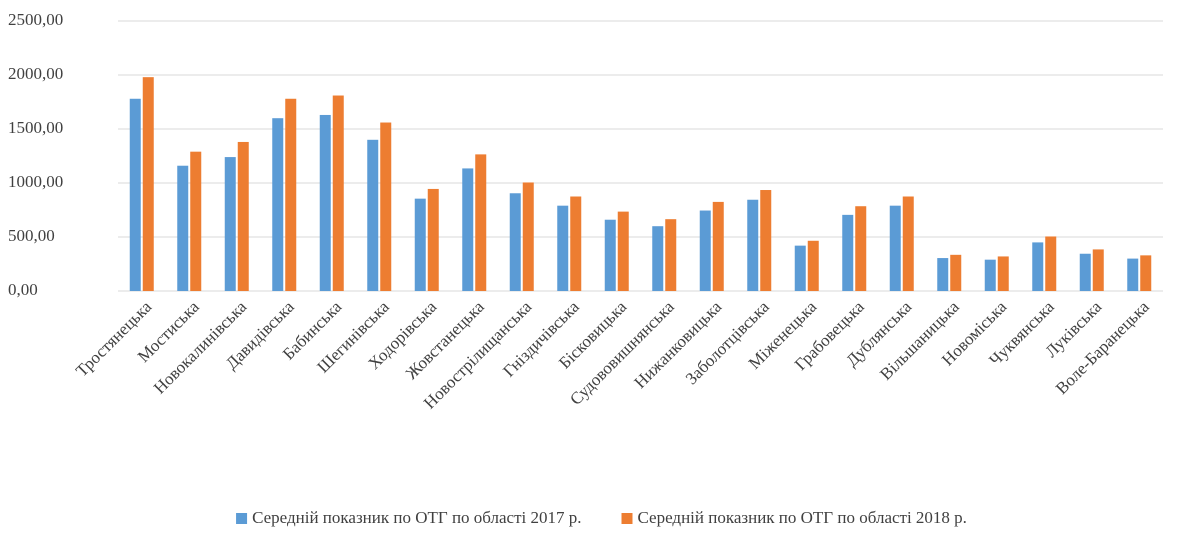 The width and height of the screenshot is (1203, 533). What do you see at coordinates (31, 235) in the screenshot?
I see `y-tick-label: 500,00` at bounding box center [31, 235].